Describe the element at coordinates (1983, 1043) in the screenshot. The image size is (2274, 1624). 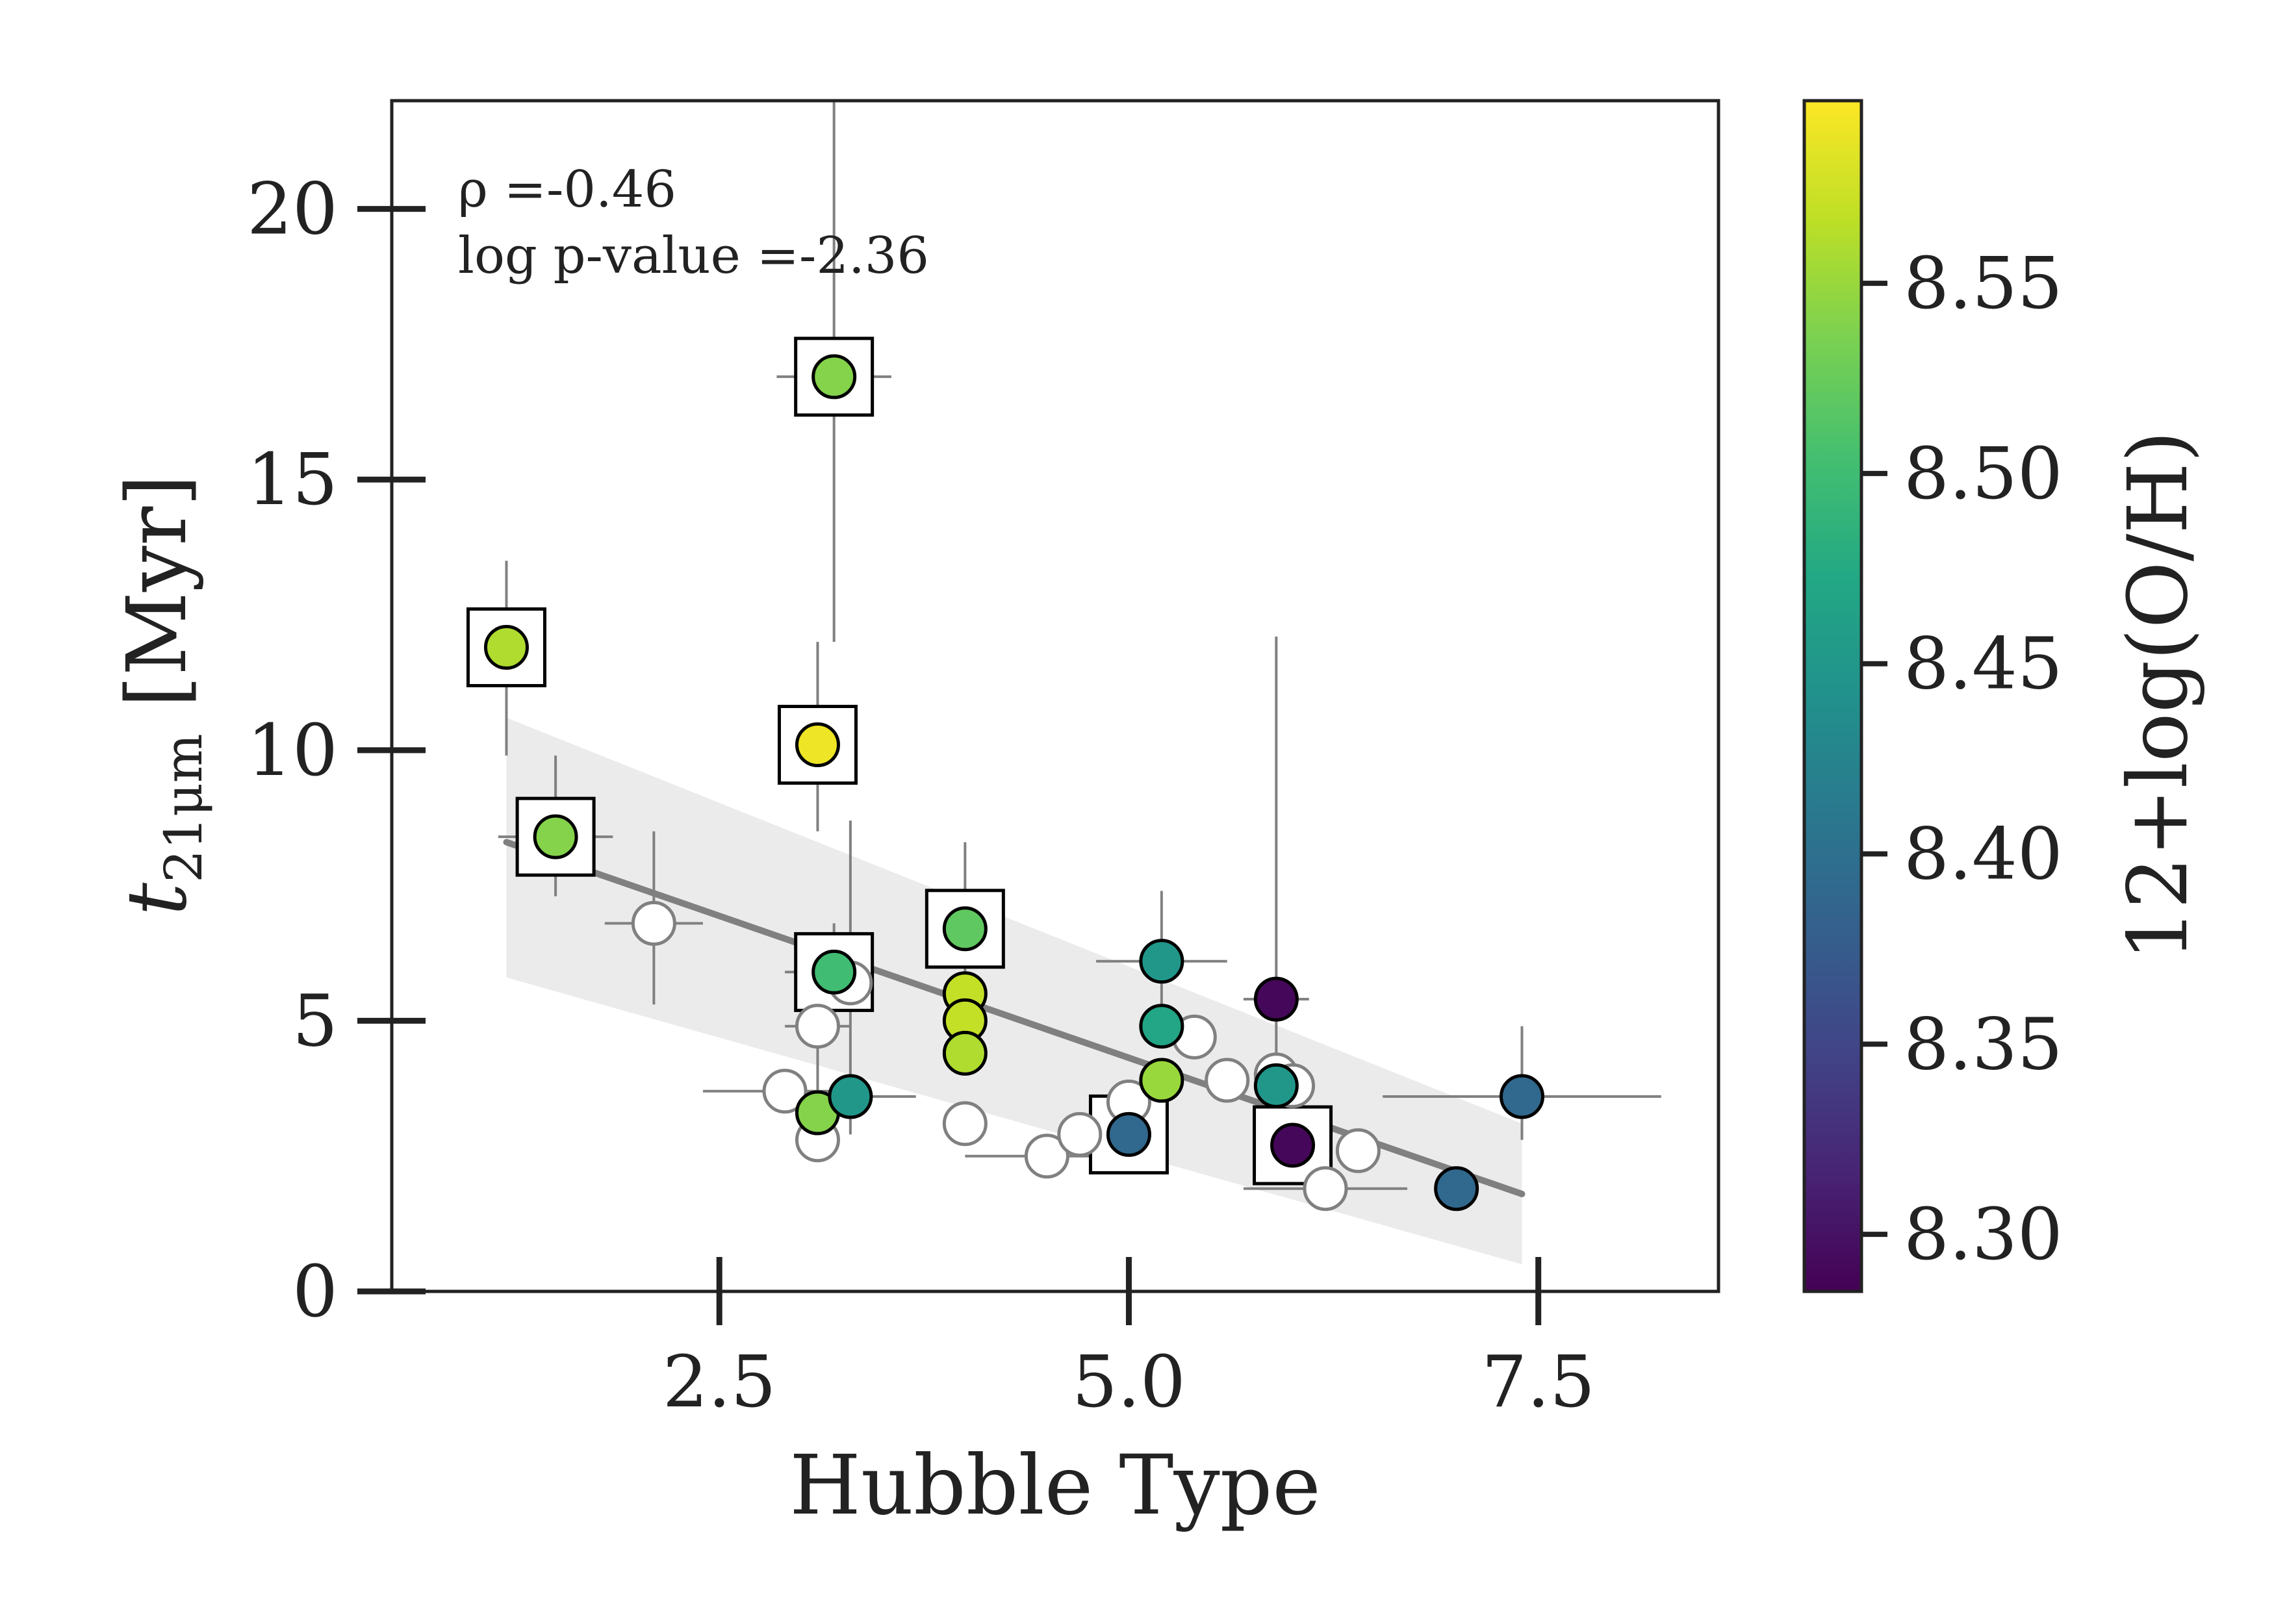
I see `colorbar-tick-label: 8.35` at that location.